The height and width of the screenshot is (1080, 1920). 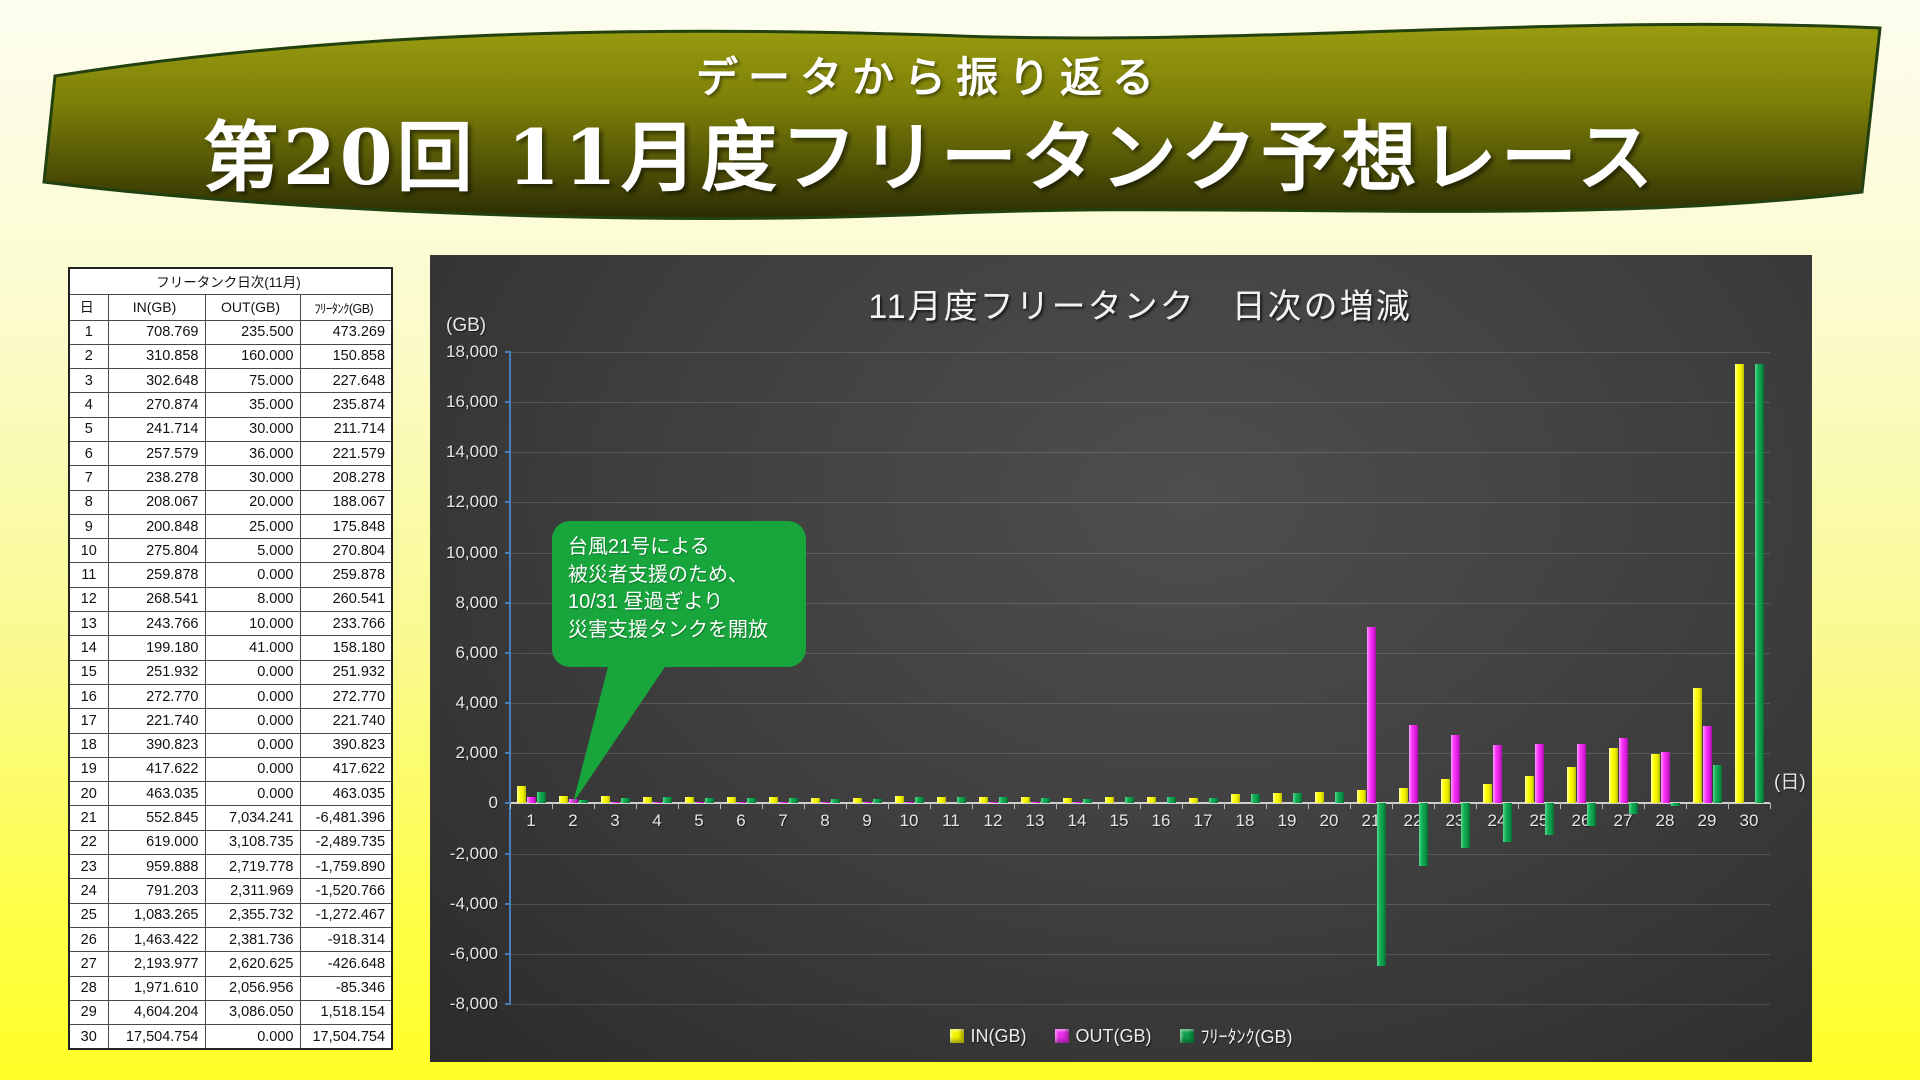 I want to click on cell-value: 552.845, so click(x=156, y=818).